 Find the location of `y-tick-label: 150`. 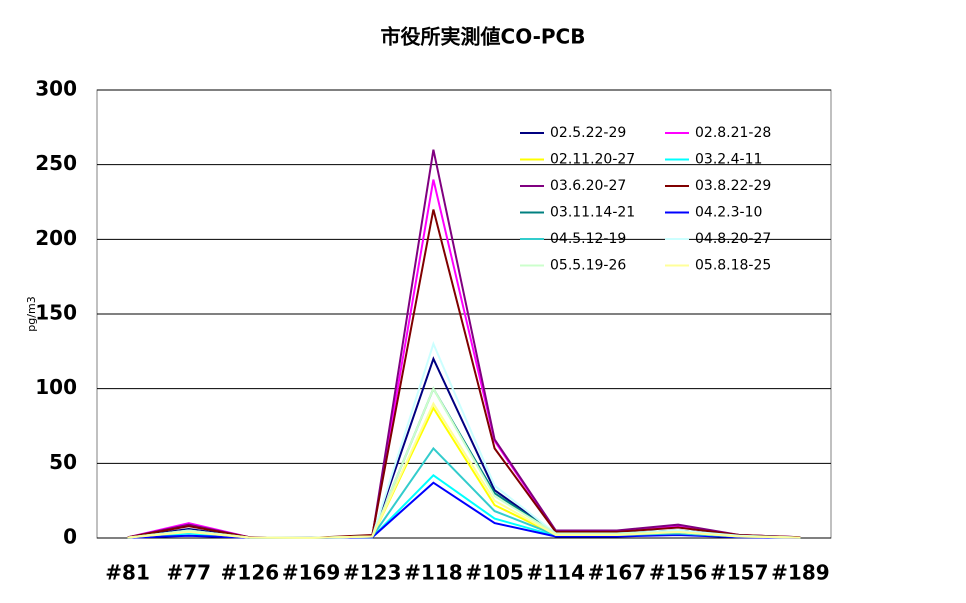

y-tick-label: 150 is located at coordinates (56, 313).